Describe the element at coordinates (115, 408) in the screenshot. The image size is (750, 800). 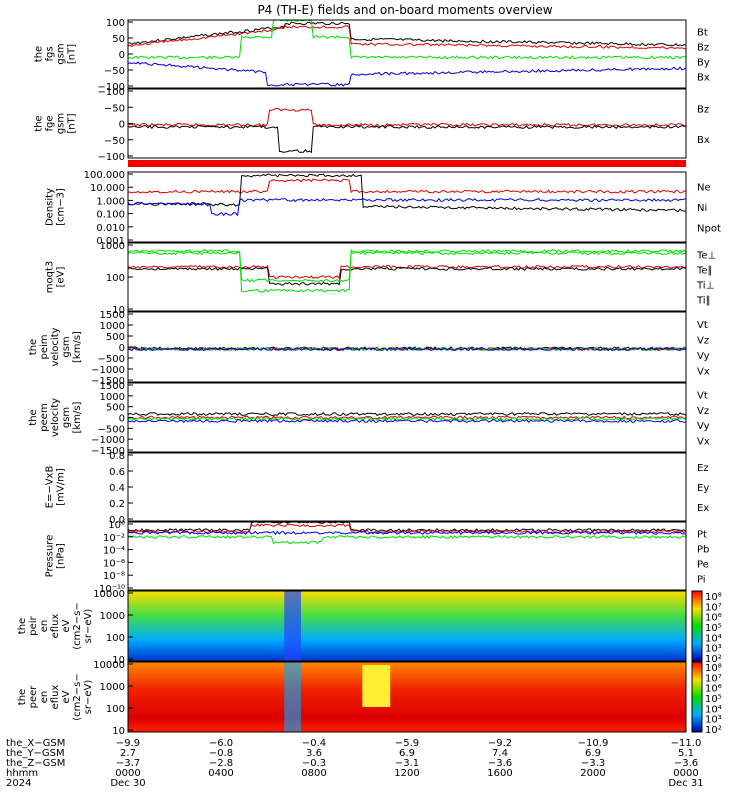
I see `y-tick-label: 500` at that location.